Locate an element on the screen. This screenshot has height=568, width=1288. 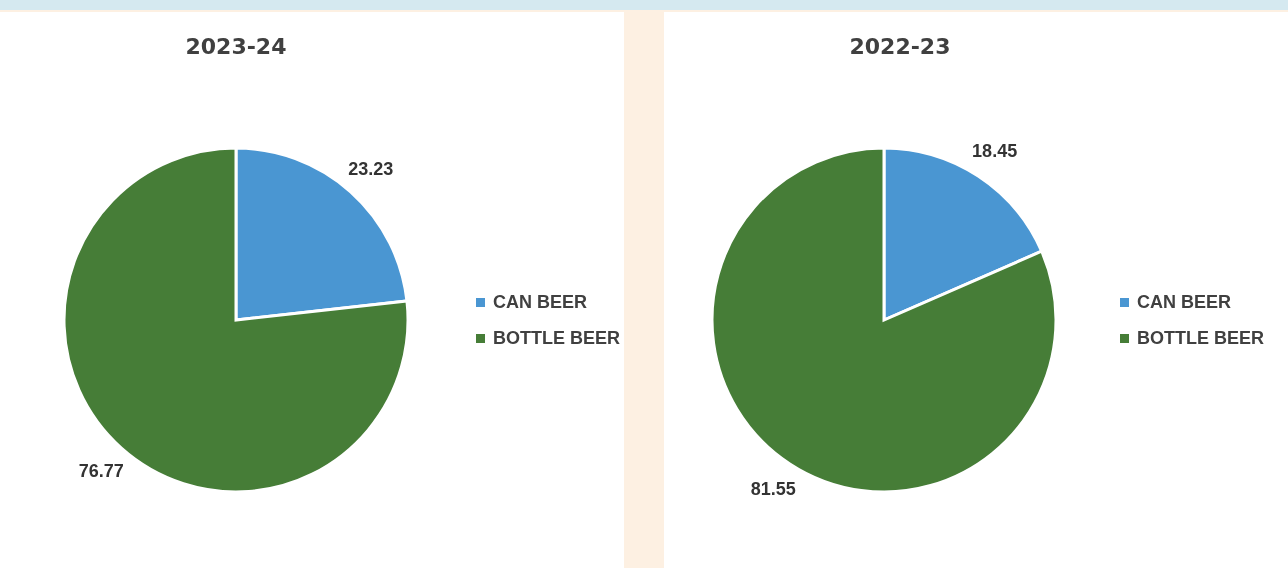
data-label: 81.55 is located at coordinates (773, 489).